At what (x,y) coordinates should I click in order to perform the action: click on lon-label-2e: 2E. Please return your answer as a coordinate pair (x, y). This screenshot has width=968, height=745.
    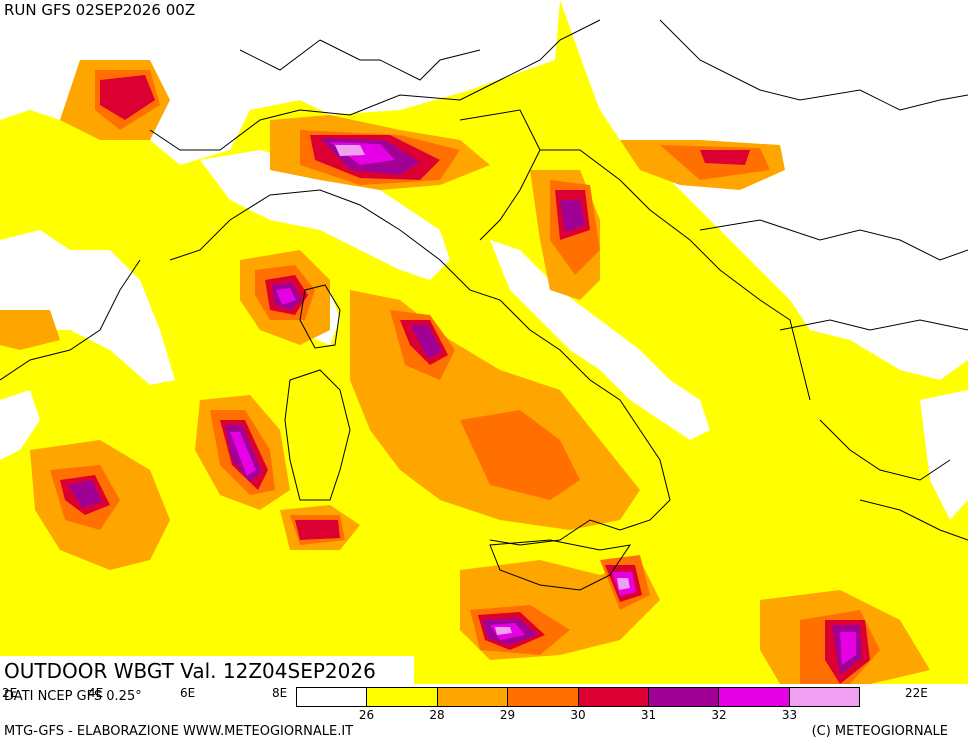
    Looking at the image, I should click on (10, 693).